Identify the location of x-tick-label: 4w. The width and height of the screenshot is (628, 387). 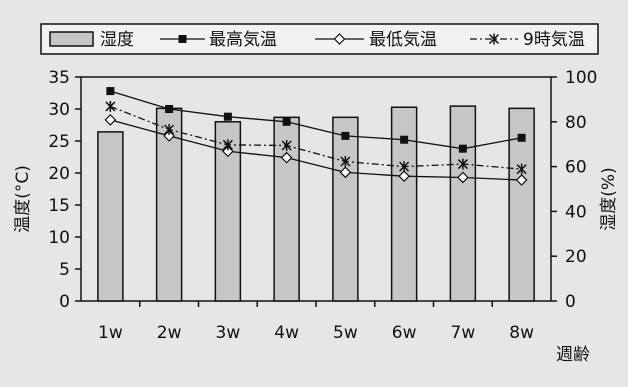
(286, 333).